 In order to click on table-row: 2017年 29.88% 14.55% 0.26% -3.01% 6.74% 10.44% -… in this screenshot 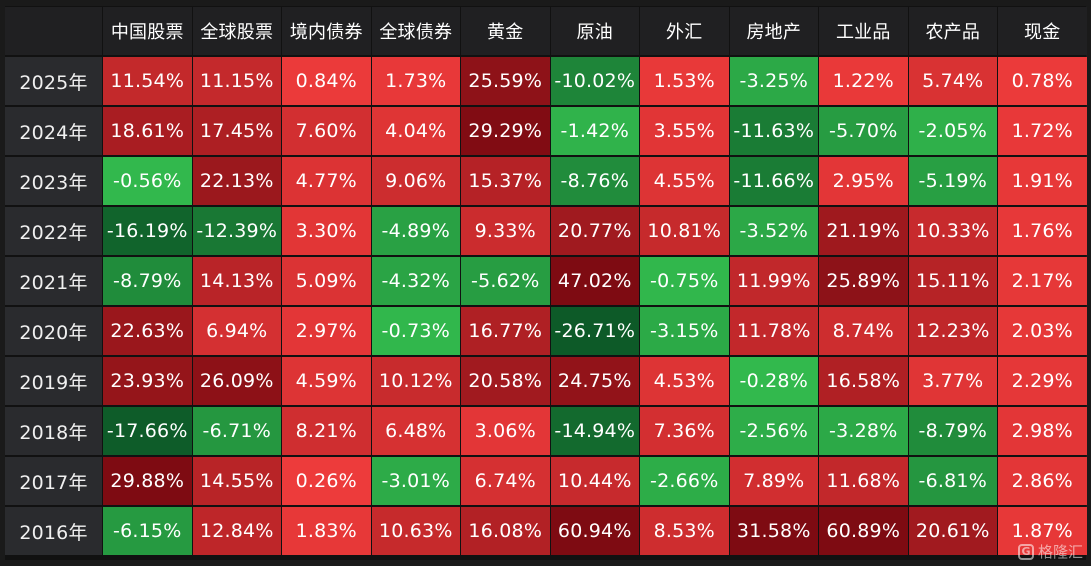, I will do `click(546, 481)`.